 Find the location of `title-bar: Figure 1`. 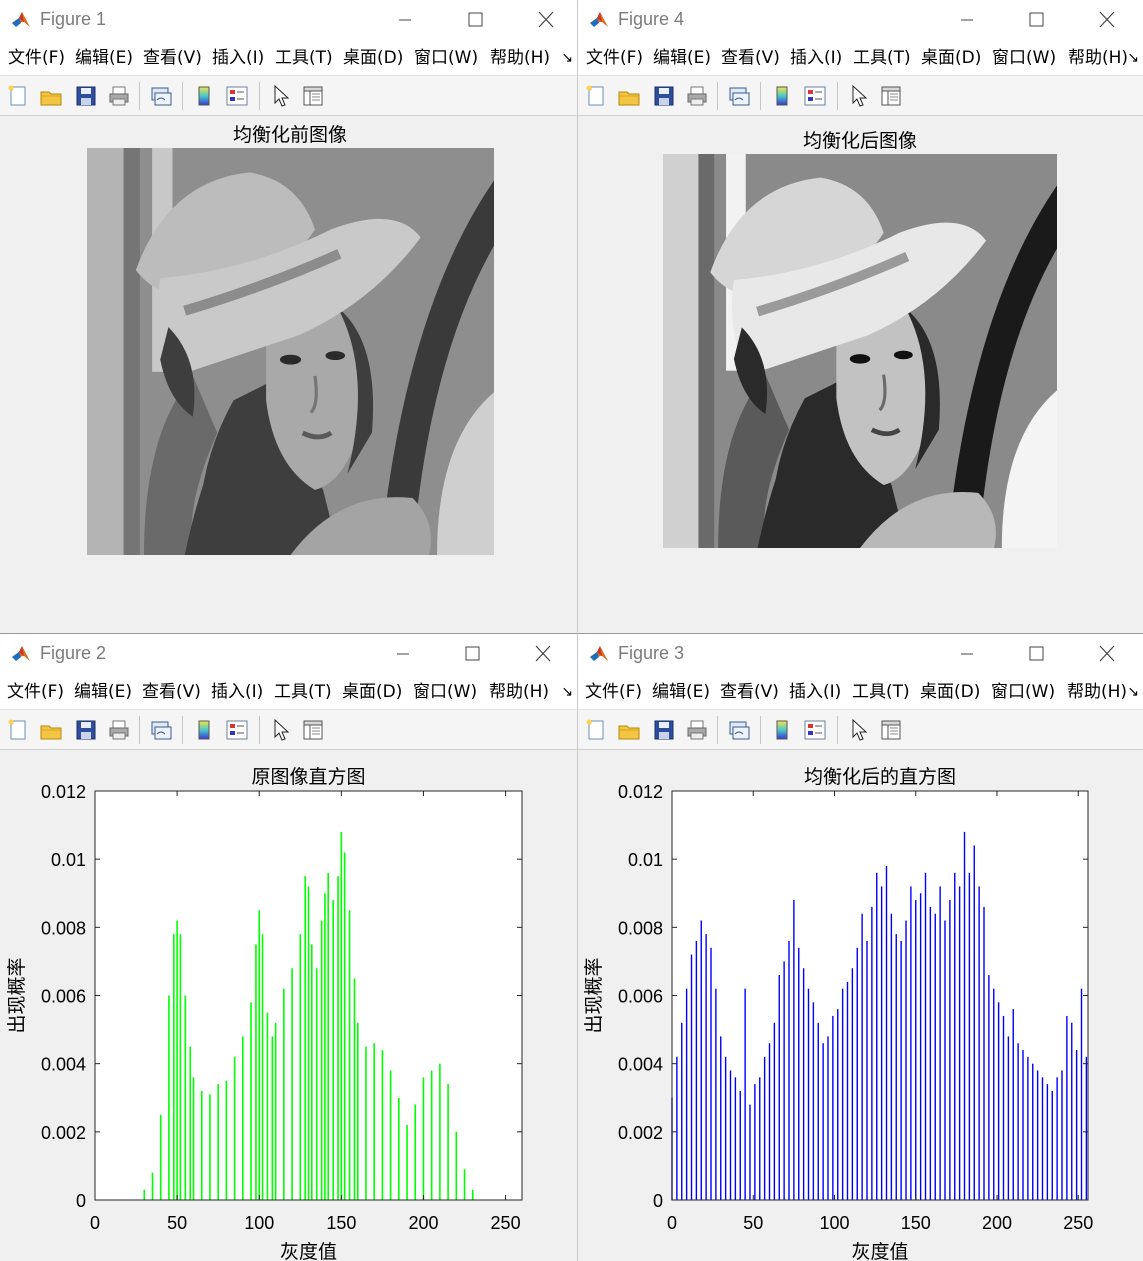

title-bar: Figure 1 is located at coordinates (288, 20).